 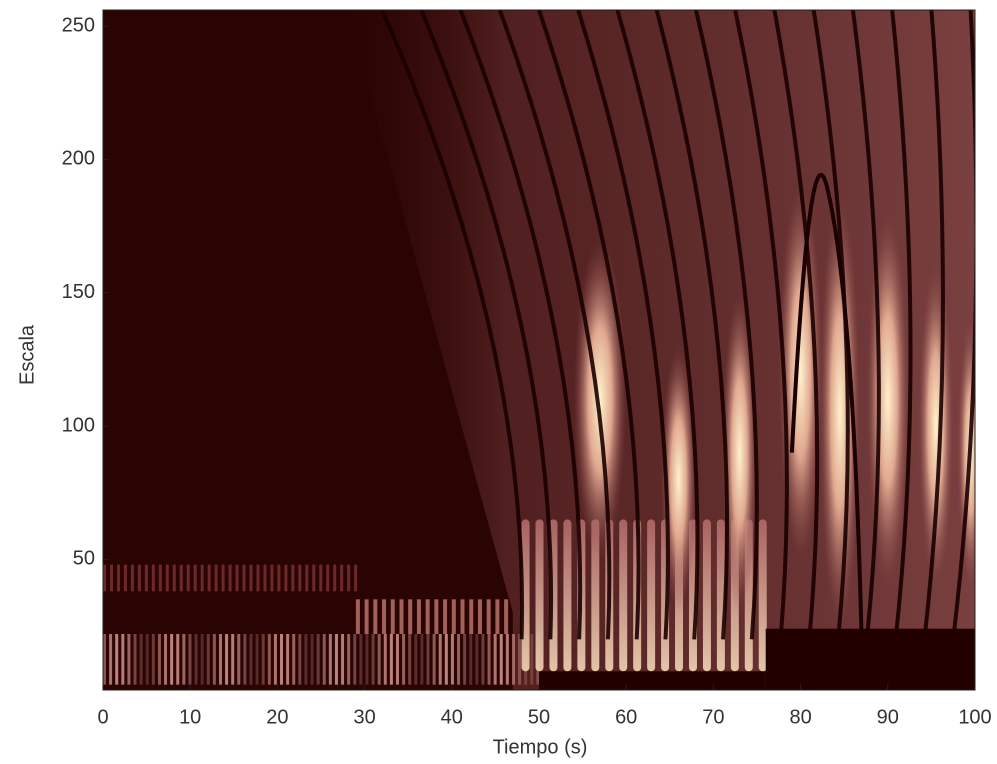 I want to click on x-tick-label: 0, so click(x=102, y=717).